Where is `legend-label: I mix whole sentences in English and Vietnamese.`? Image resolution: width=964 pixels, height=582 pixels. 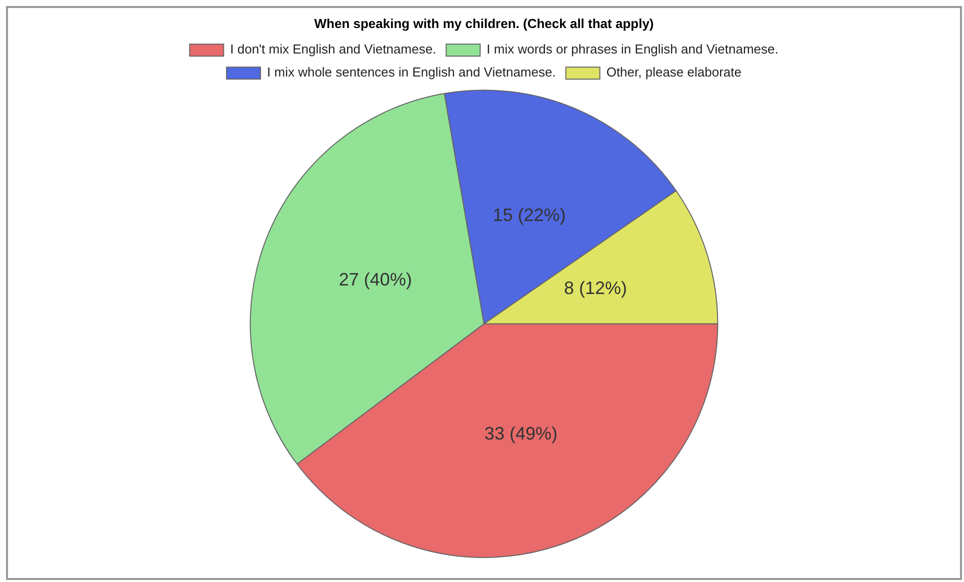 legend-label: I mix whole sentences in English and Vietnamese. is located at coordinates (411, 72).